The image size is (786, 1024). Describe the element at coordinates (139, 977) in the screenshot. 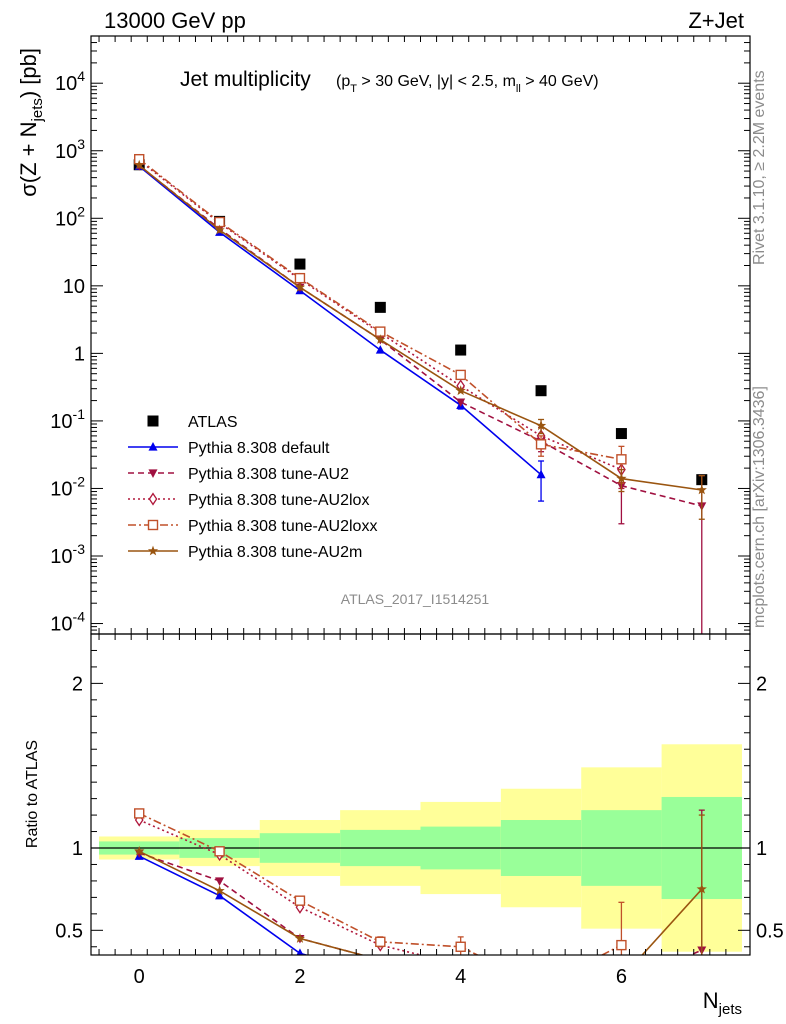

I see `x-tick-label: 0` at that location.